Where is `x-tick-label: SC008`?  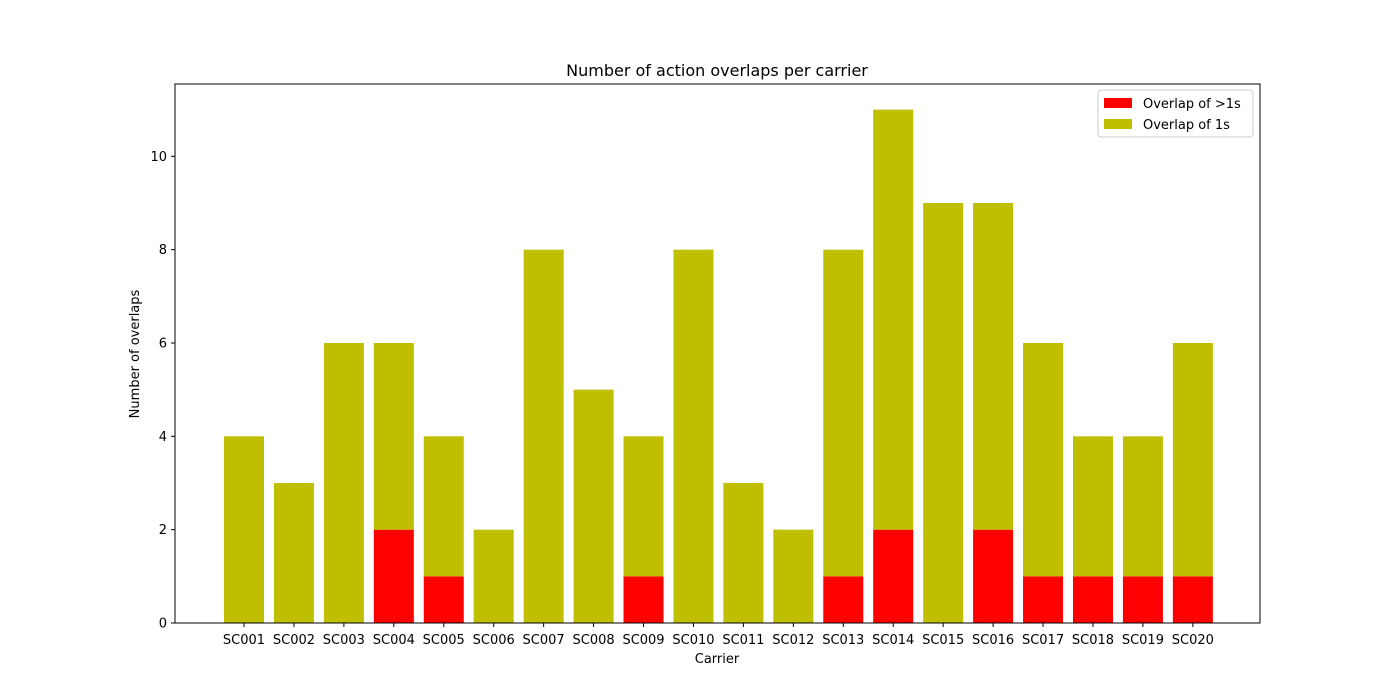 x-tick-label: SC008 is located at coordinates (594, 640).